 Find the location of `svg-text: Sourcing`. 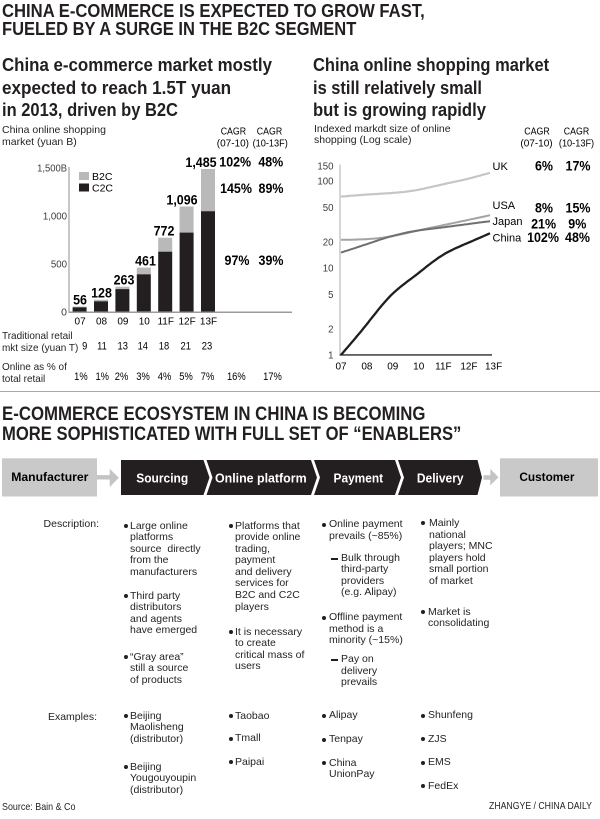

svg-text: Sourcing is located at coordinates (162, 478).